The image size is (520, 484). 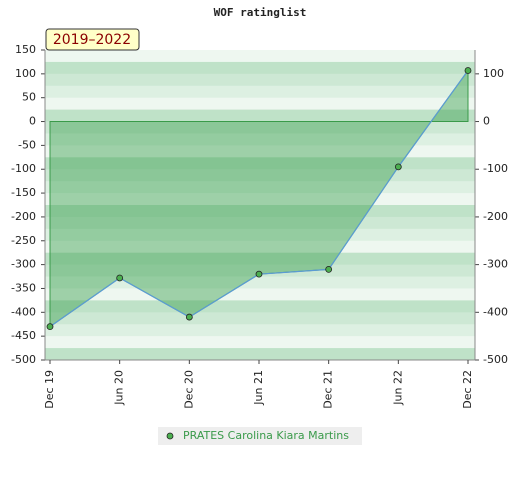 What do you see at coordinates (25, 49) in the screenshot?
I see `y-tick-label: 150` at bounding box center [25, 49].